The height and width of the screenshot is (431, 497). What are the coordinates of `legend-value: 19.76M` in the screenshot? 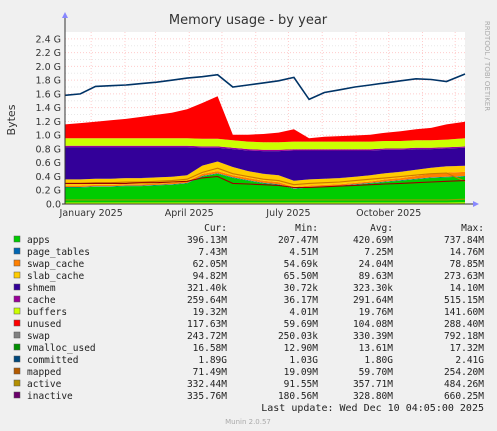 It's located at (376, 312).